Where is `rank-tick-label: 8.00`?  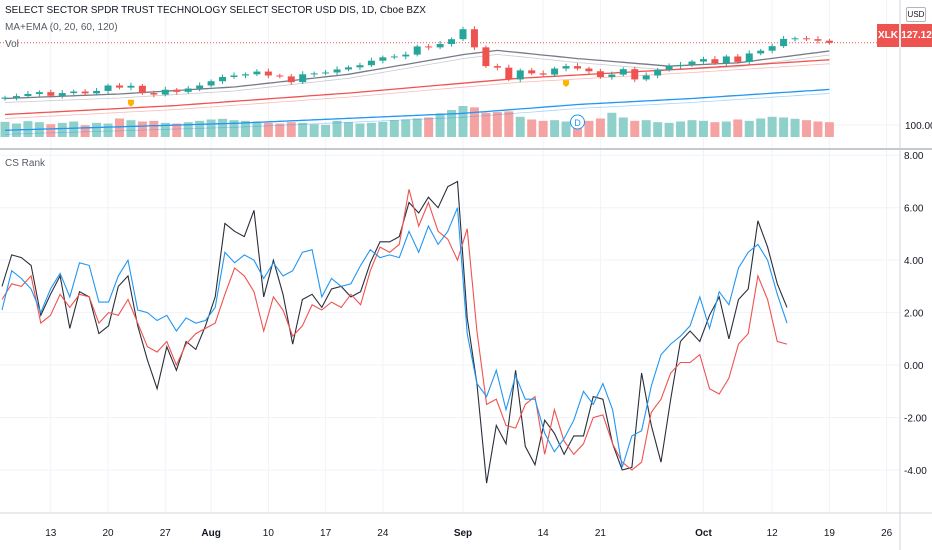
rank-tick-label: 8.00 is located at coordinates (914, 156).